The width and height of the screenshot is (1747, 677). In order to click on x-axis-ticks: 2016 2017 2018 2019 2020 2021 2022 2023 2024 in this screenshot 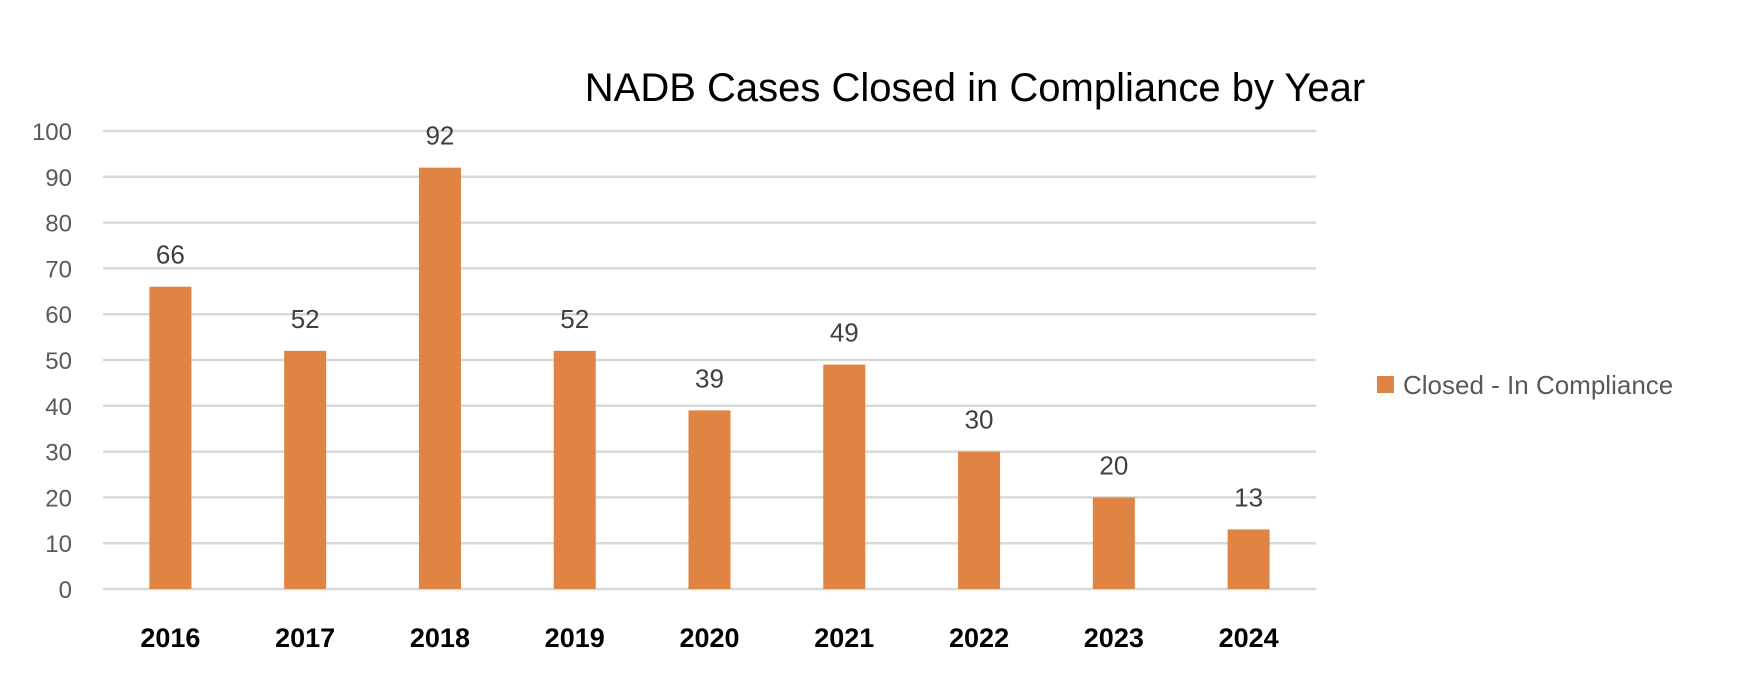, I will do `click(709, 638)`.